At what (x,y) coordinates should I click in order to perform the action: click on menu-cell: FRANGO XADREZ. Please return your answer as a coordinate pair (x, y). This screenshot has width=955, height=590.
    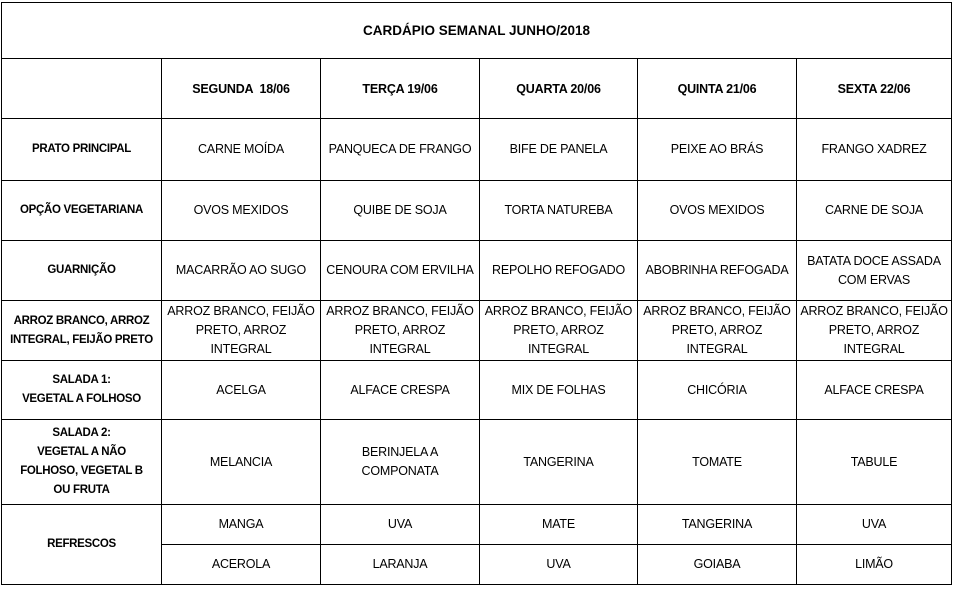
    Looking at the image, I should click on (874, 149).